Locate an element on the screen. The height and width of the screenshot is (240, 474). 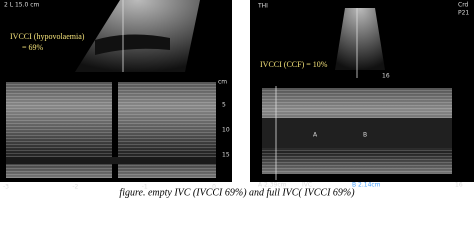
depth-tick: 5 is located at coordinates (224, 105).